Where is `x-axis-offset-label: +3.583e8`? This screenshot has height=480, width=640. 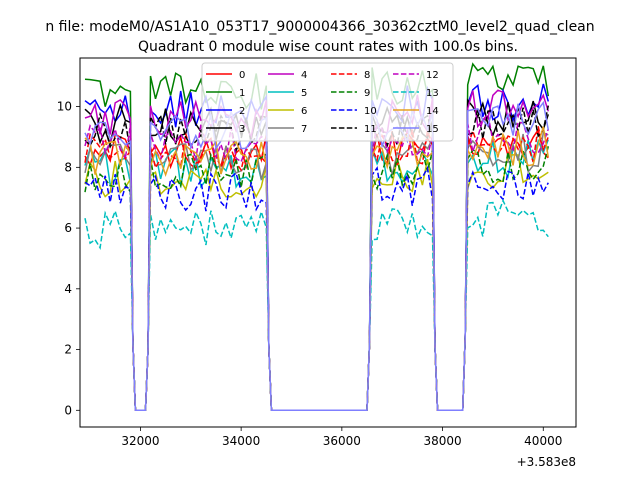 x-axis-offset-label: +3.583e8 is located at coordinates (546, 462).